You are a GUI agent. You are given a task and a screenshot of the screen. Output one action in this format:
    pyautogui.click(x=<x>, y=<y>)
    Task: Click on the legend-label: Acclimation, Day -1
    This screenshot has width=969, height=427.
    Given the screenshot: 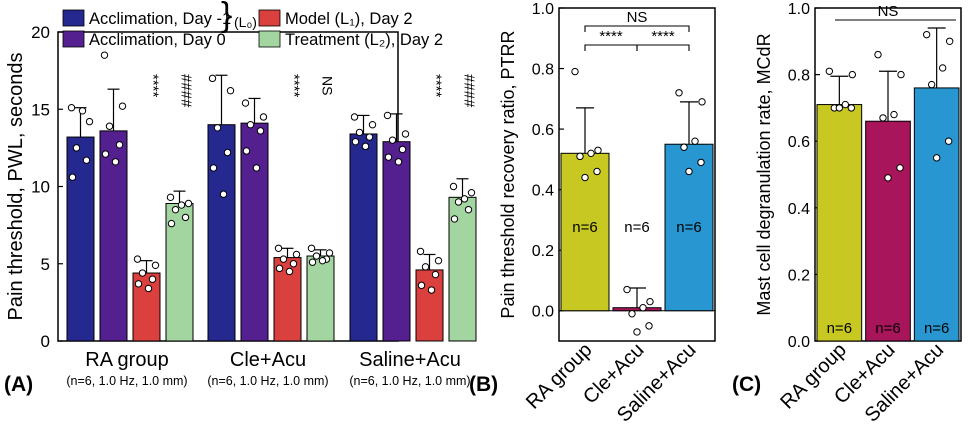 What is the action you would take?
    pyautogui.click(x=160, y=19)
    